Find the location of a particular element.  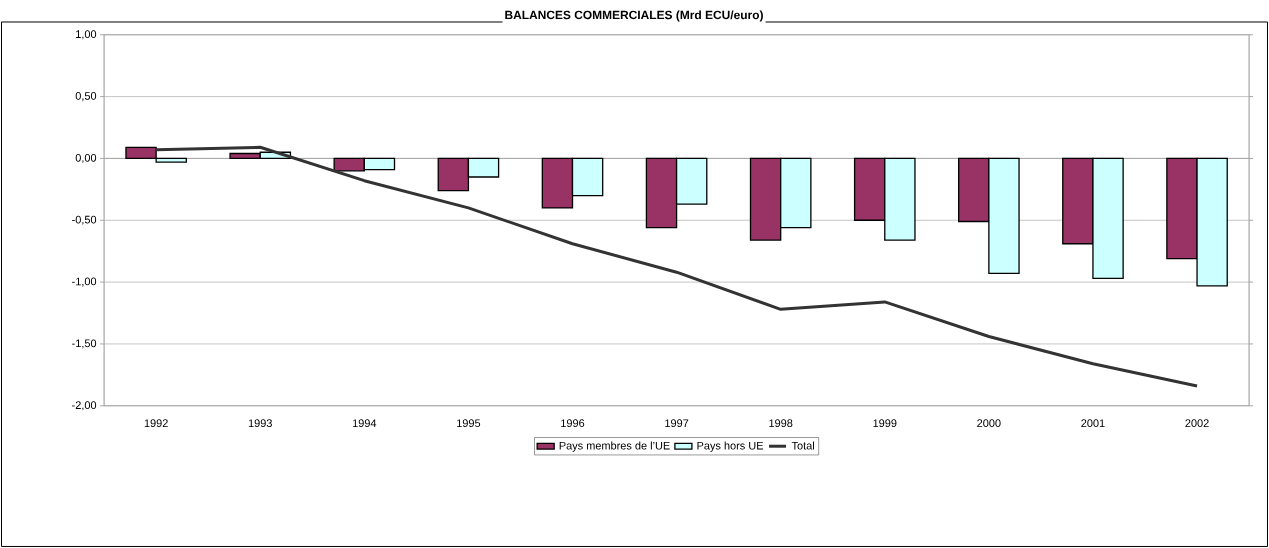

y-tick-label: -2,00 is located at coordinates (84, 406).